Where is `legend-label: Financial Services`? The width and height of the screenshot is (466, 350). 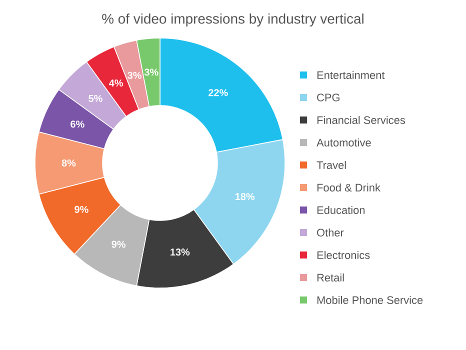 legend-label: Financial Services is located at coordinates (361, 120).